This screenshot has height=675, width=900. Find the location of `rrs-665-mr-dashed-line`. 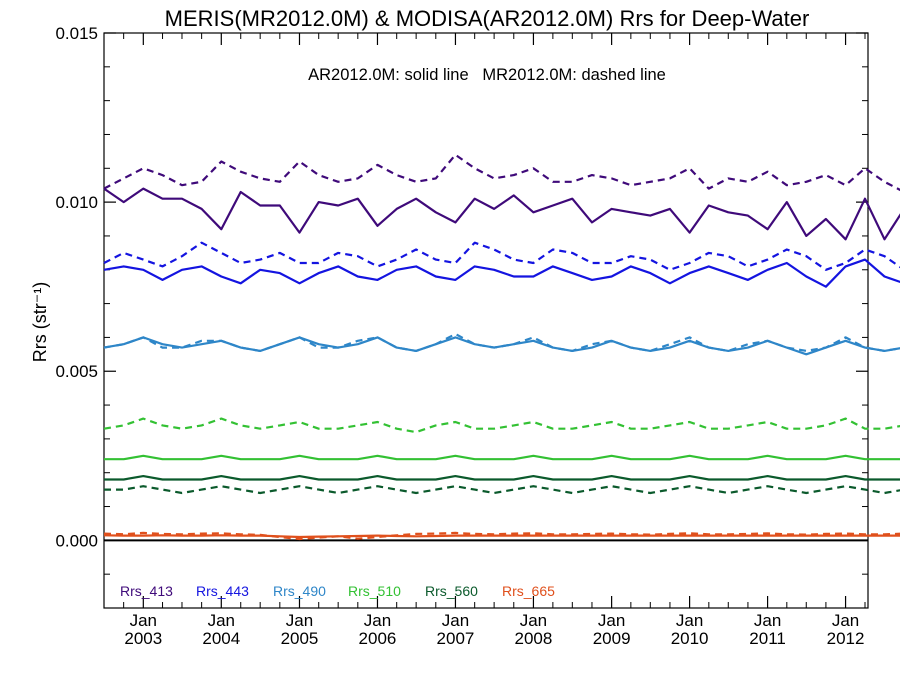

rrs-665-mr-dashed-line is located at coordinates (501, 536).